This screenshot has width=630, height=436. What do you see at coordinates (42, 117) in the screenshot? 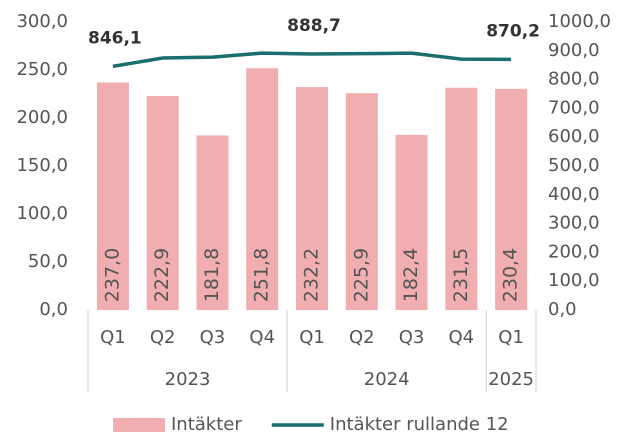
I see `y-tick-label: 200,0` at bounding box center [42, 117].